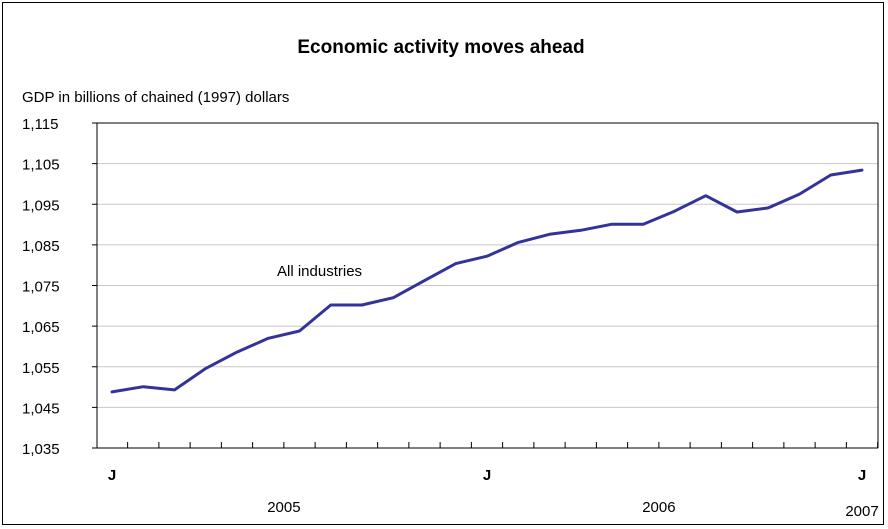  Describe the element at coordinates (41, 327) in the screenshot. I see `y-tick-label: 1,065` at that location.